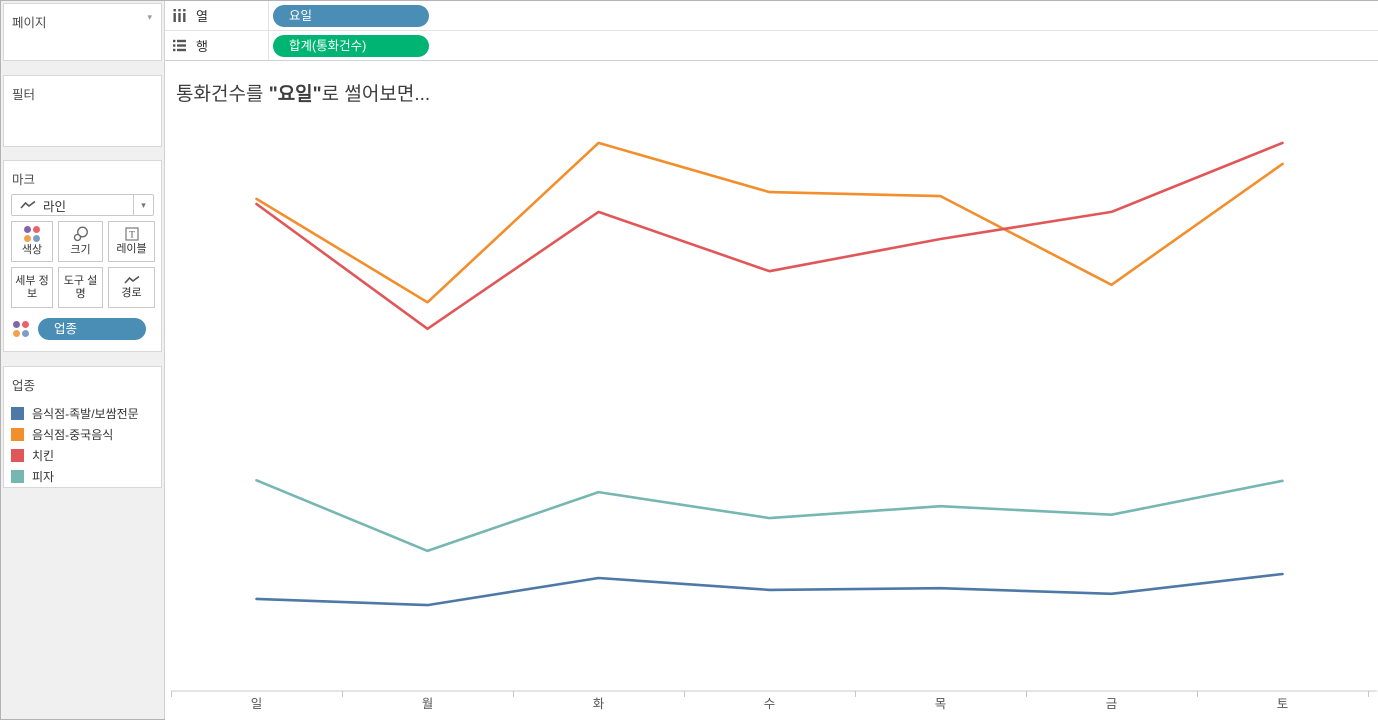 This screenshot has height=721, width=1378. What do you see at coordinates (80, 250) in the screenshot?
I see `size-button-label: 크기` at bounding box center [80, 250].